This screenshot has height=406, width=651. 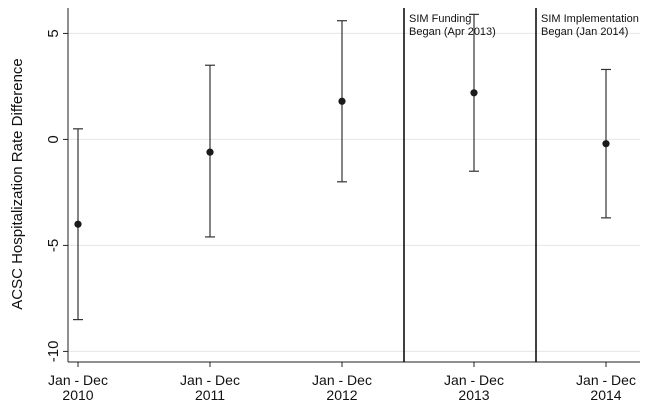 What do you see at coordinates (605, 395) in the screenshot?
I see `x-tick-label-4-line2: 2014` at bounding box center [605, 395].